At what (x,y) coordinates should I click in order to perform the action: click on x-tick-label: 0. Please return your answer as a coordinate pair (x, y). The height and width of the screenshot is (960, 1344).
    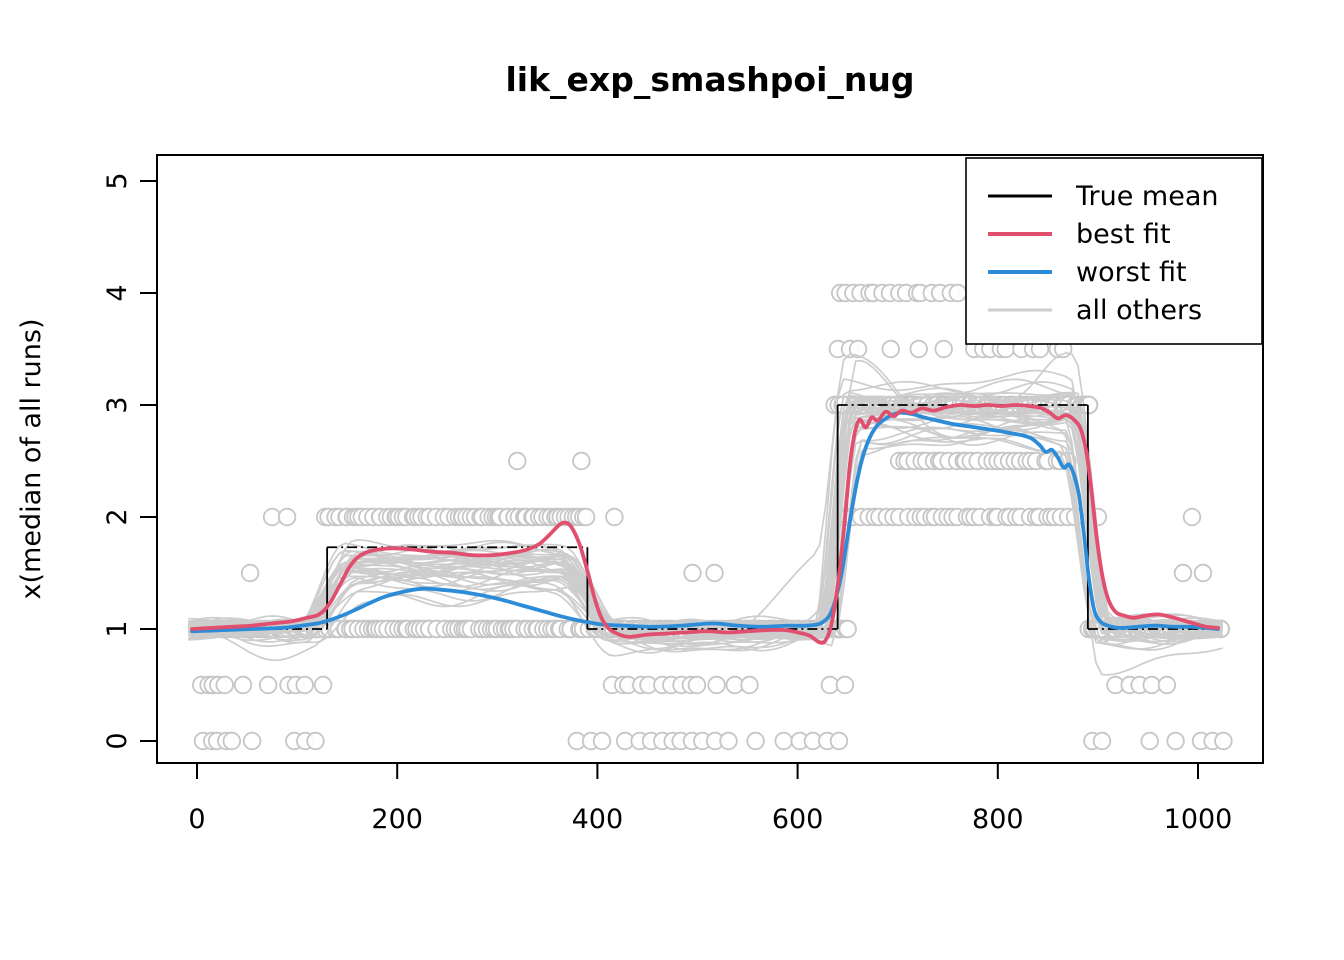
    Looking at the image, I should click on (196, 819).